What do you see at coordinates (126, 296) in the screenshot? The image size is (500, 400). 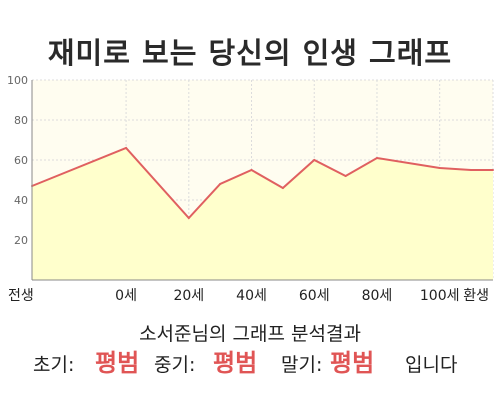 I see `x-tick-label: 0세` at bounding box center [126, 296].